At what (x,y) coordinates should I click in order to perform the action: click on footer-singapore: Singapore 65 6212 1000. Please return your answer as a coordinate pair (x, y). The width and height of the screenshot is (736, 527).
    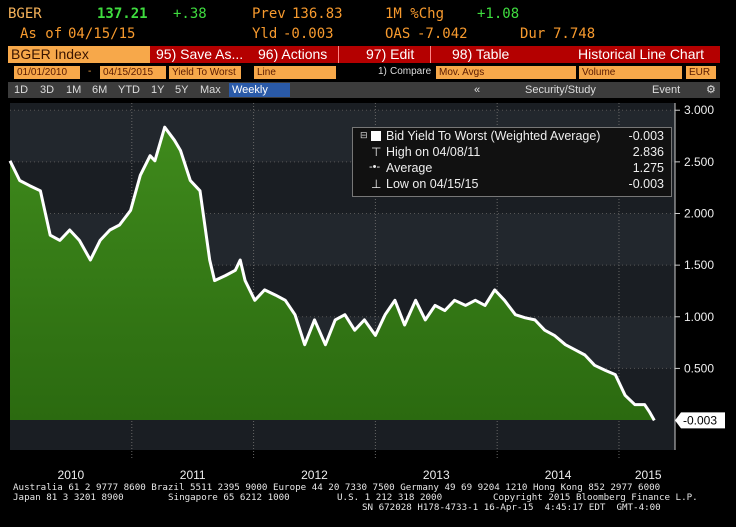
    Looking at the image, I should click on (229, 497).